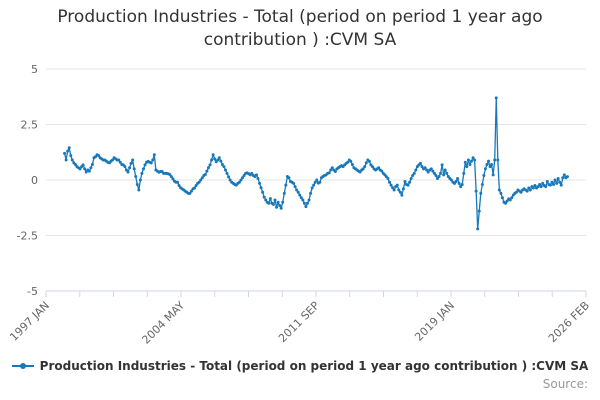 This screenshot has height=400, width=600. Describe the element at coordinates (565, 384) in the screenshot. I see `source-label: Source:` at that location.